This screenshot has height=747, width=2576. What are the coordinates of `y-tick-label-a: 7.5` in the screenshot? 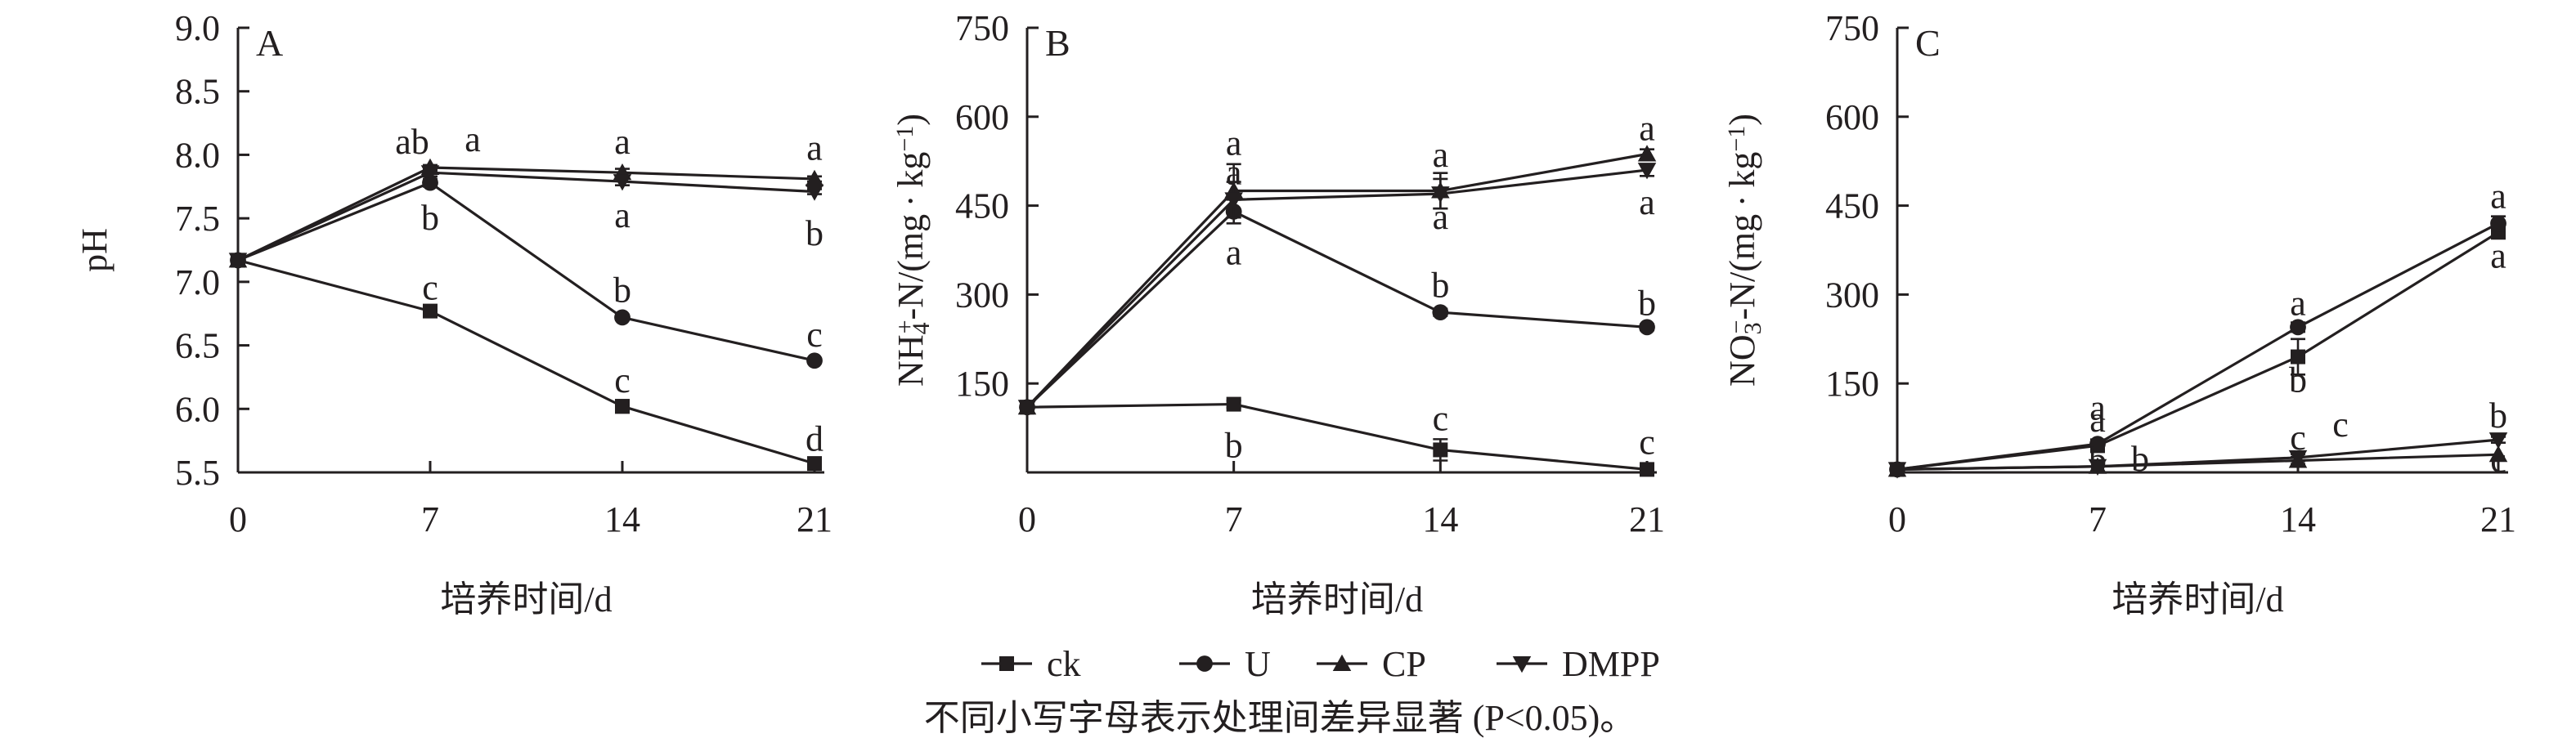 It's located at (197, 219).